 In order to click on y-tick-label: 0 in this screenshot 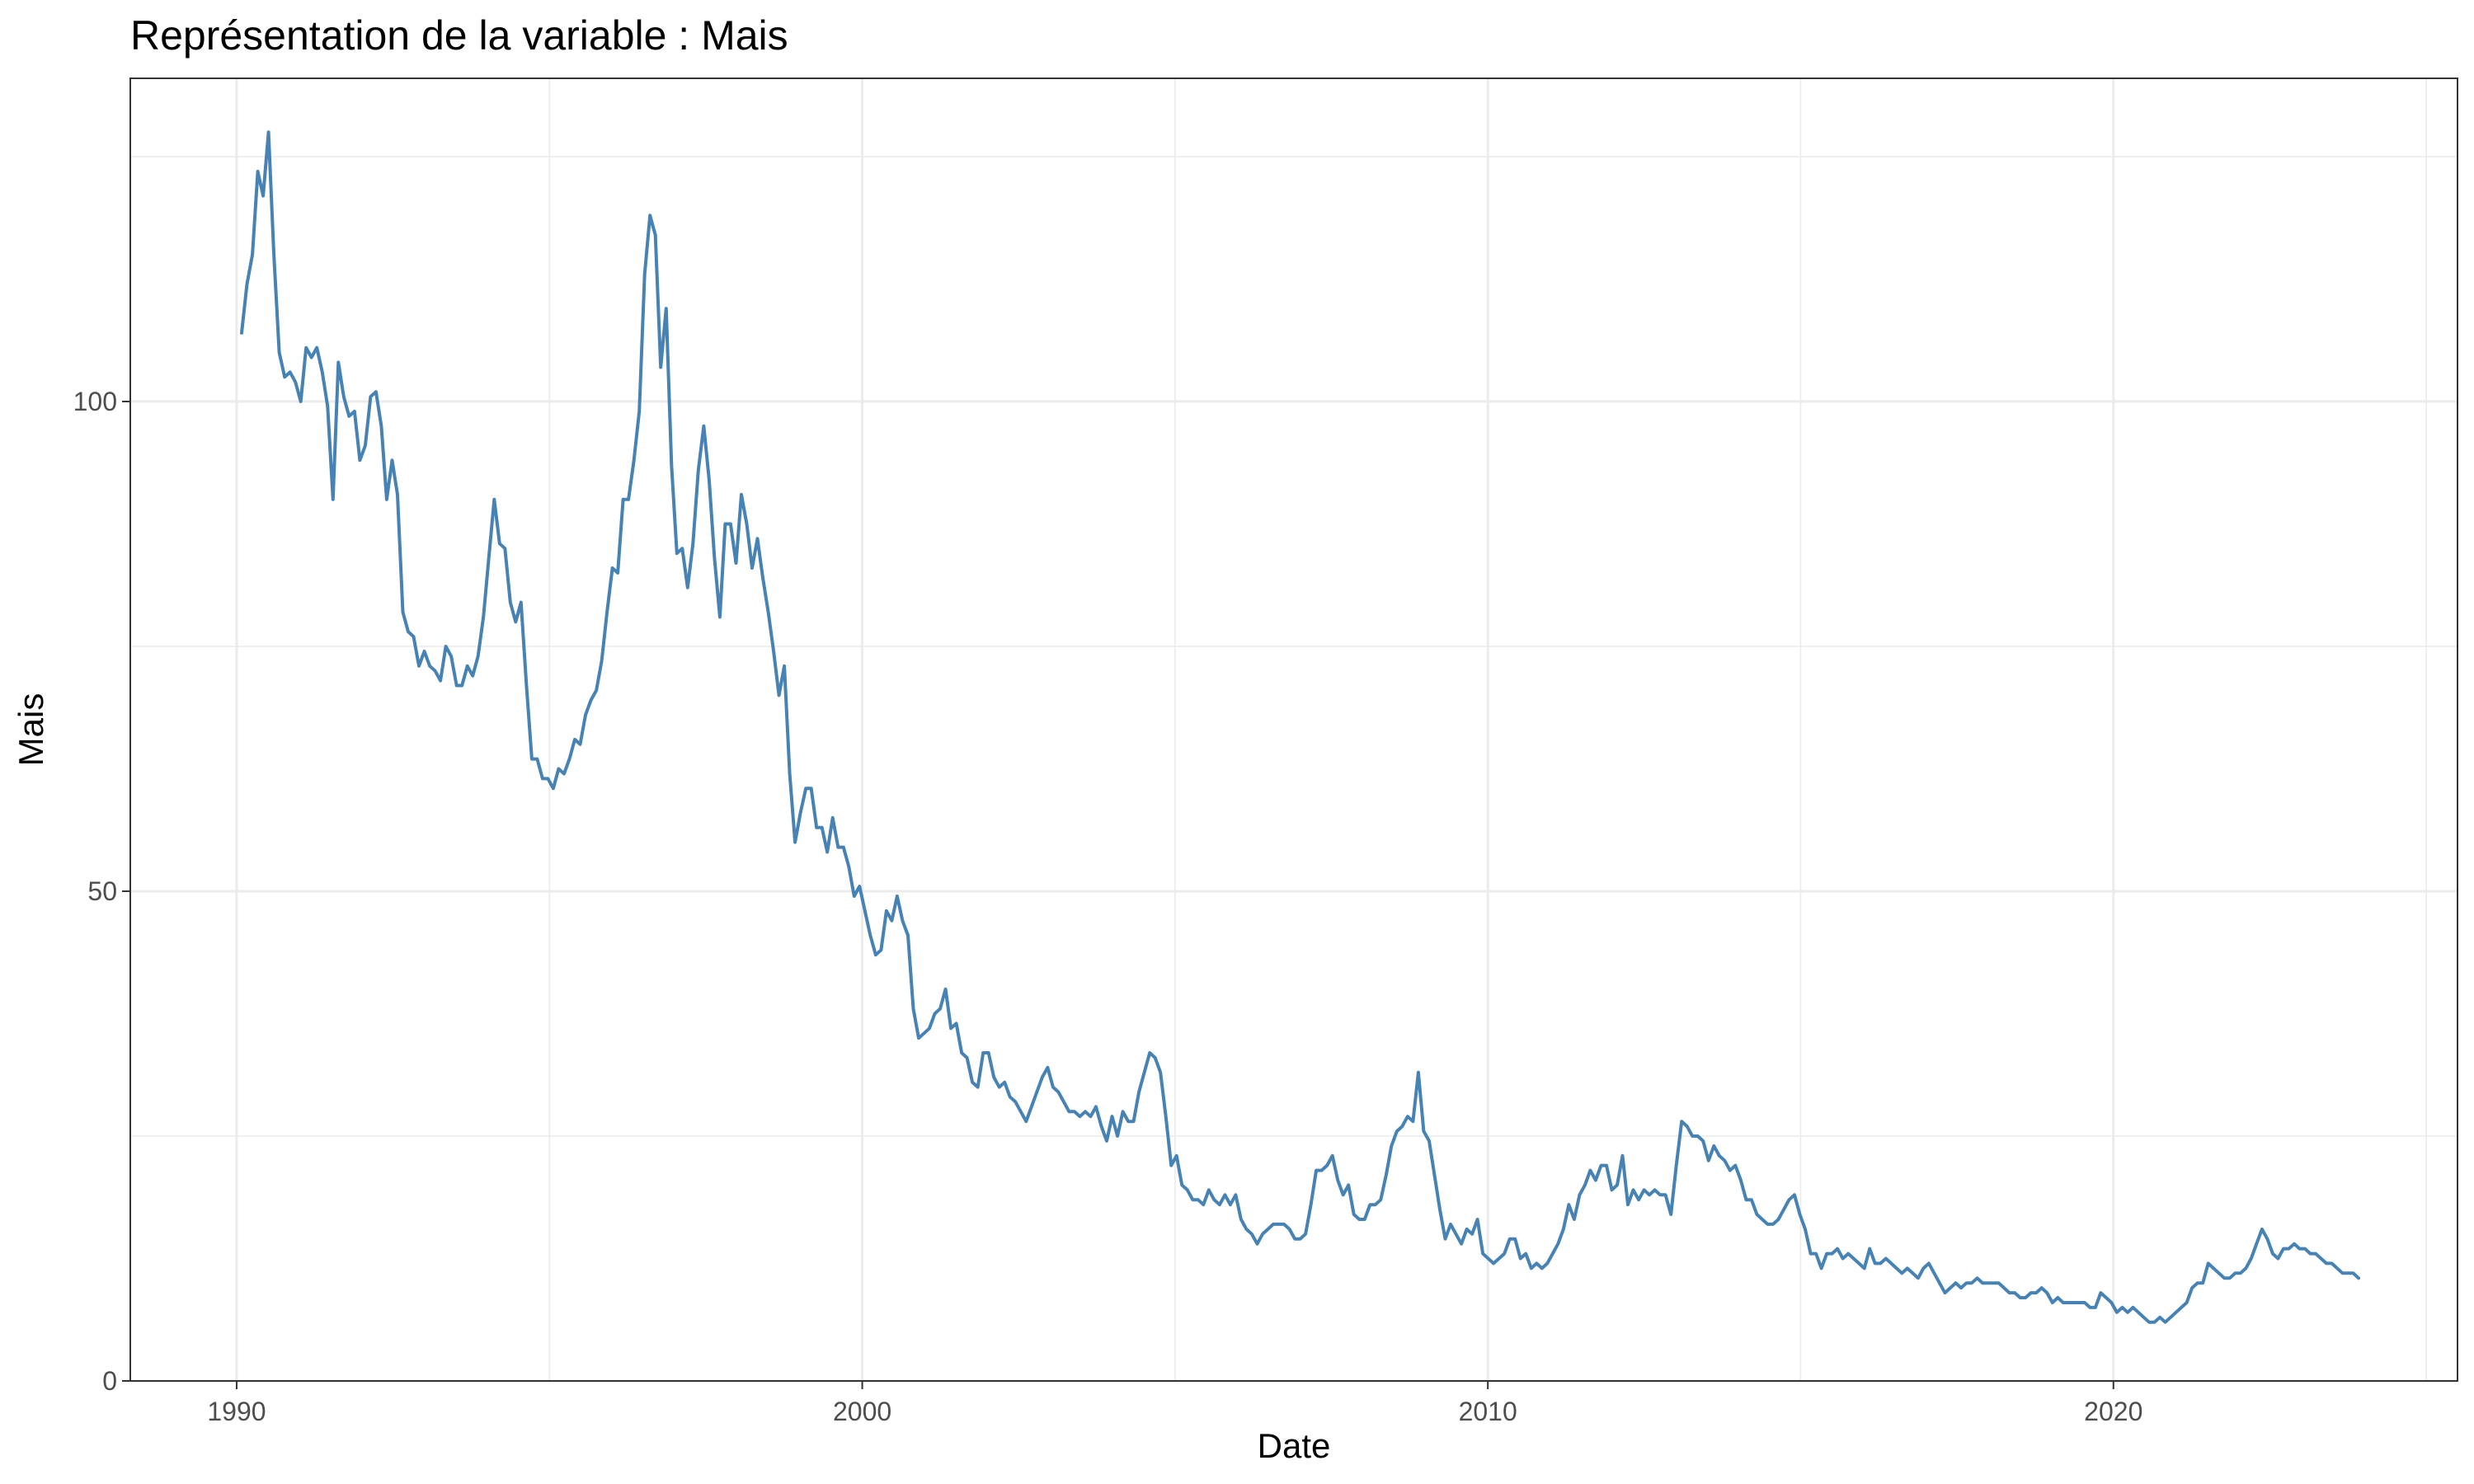, I will do `click(109, 1381)`.